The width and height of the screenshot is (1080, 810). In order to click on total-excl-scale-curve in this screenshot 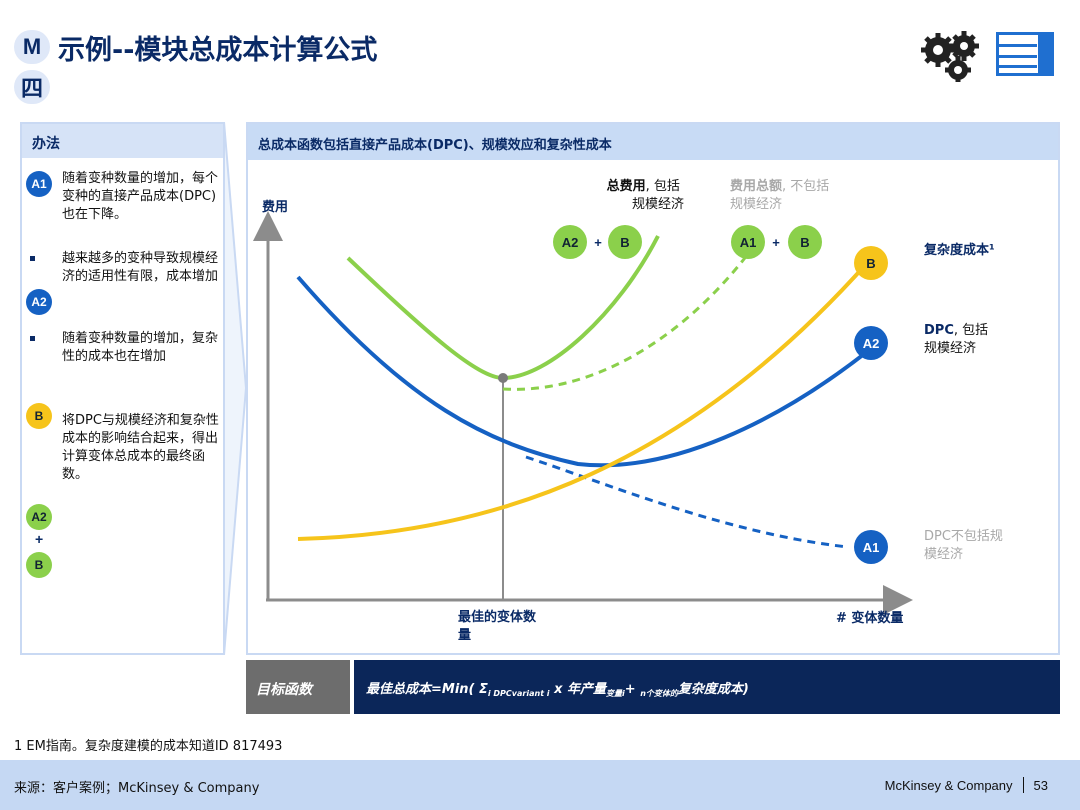, I will do `click(626, 322)`.